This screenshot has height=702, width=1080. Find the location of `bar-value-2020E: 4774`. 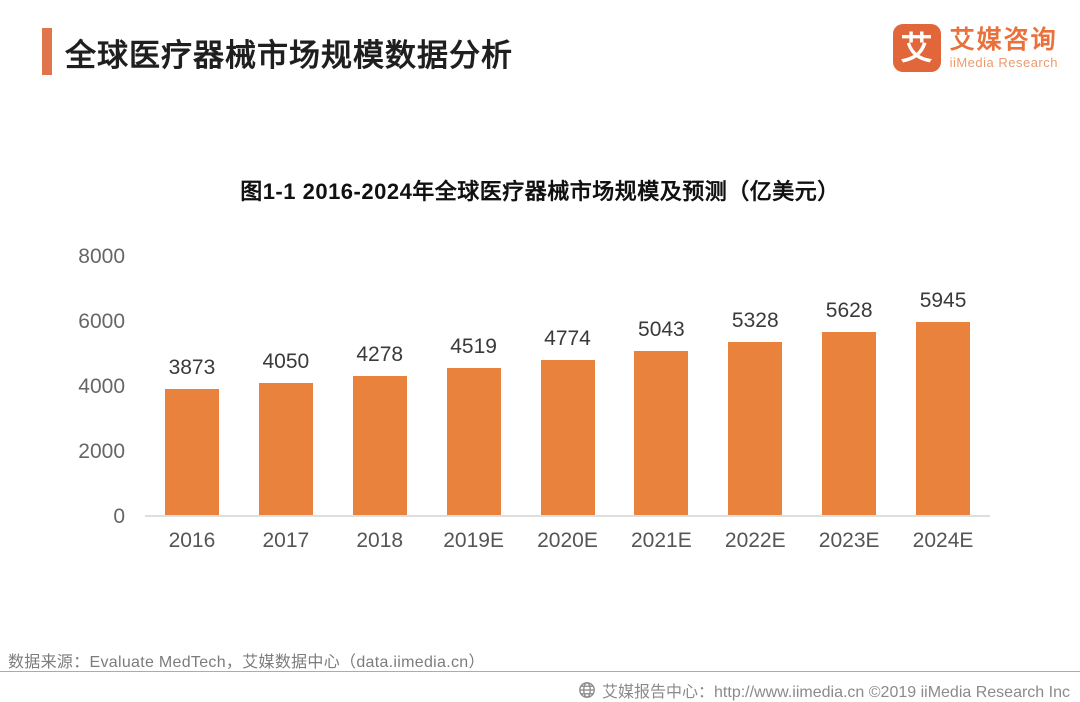

bar-value-2020E: 4774 is located at coordinates (567, 338).